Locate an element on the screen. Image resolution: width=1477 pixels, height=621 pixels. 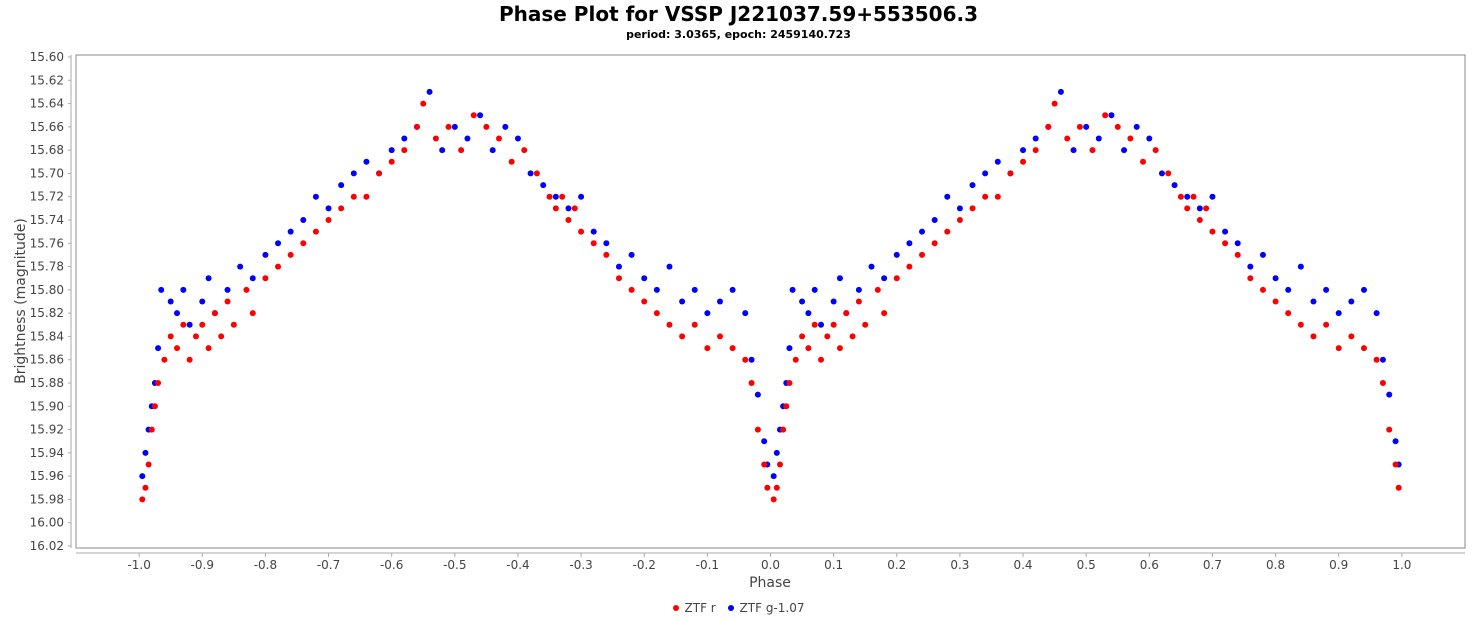
x-tick-label: 1.0 is located at coordinates (1401, 565).